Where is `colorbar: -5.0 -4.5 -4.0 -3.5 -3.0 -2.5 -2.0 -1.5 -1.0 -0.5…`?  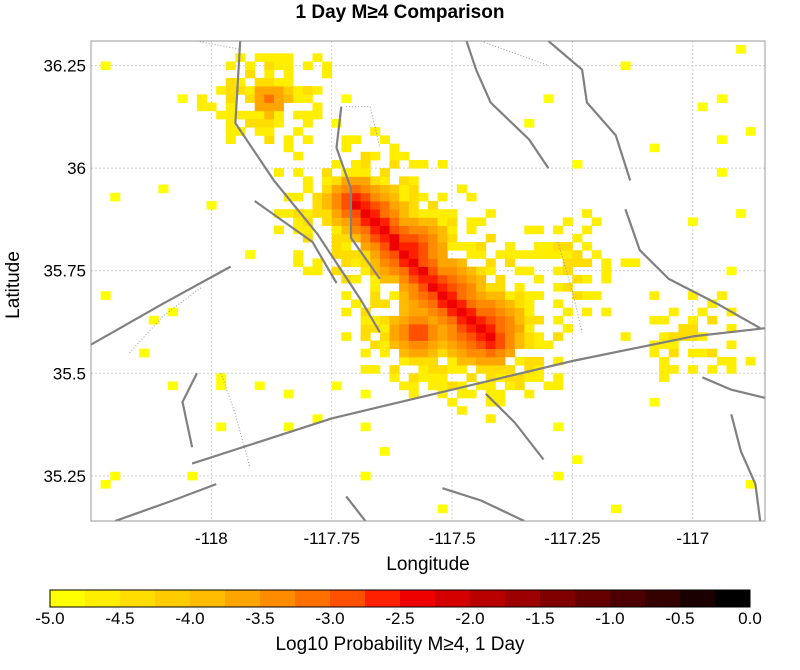 colorbar: -5.0 -4.5 -4.0 -3.5 -3.0 -2.5 -2.0 -1.5 -1.0 -0.5… is located at coordinates (398, 622).